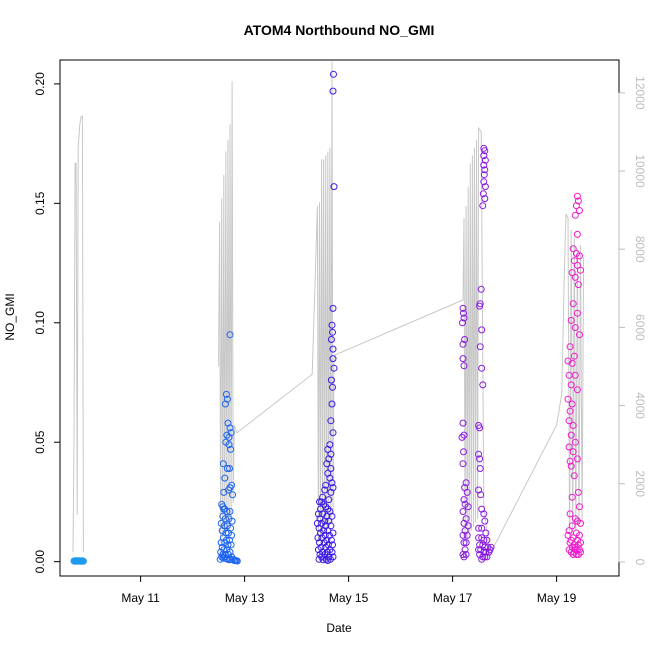  I want to click on x-axis: May 11 May 13 May 15 May 17 May 19, so click(349, 590).